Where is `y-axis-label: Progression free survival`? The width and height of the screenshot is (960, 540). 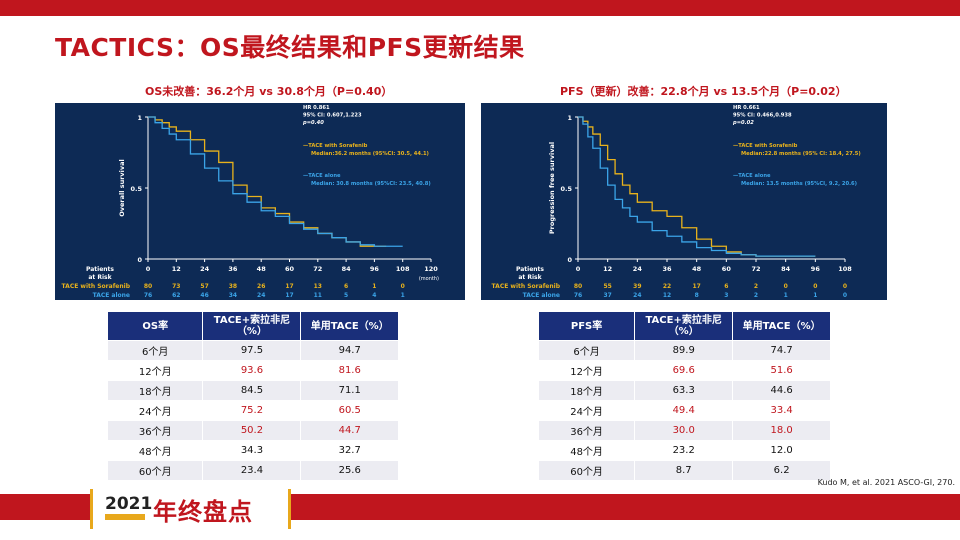
y-axis-label: Progression free survival is located at coordinates (552, 188).